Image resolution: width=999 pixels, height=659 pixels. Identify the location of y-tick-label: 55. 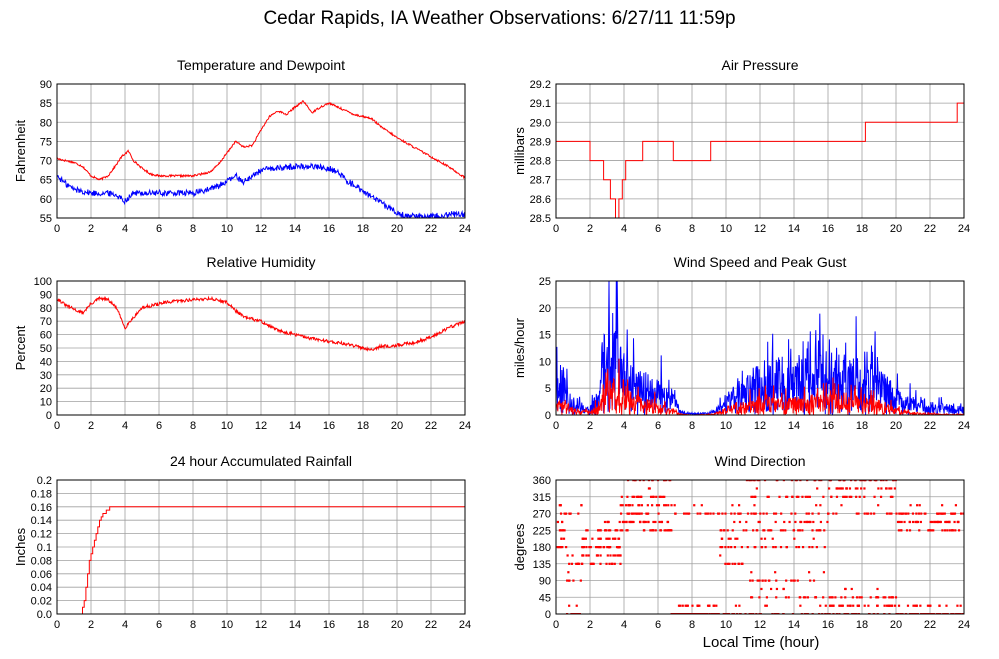
(46, 219).